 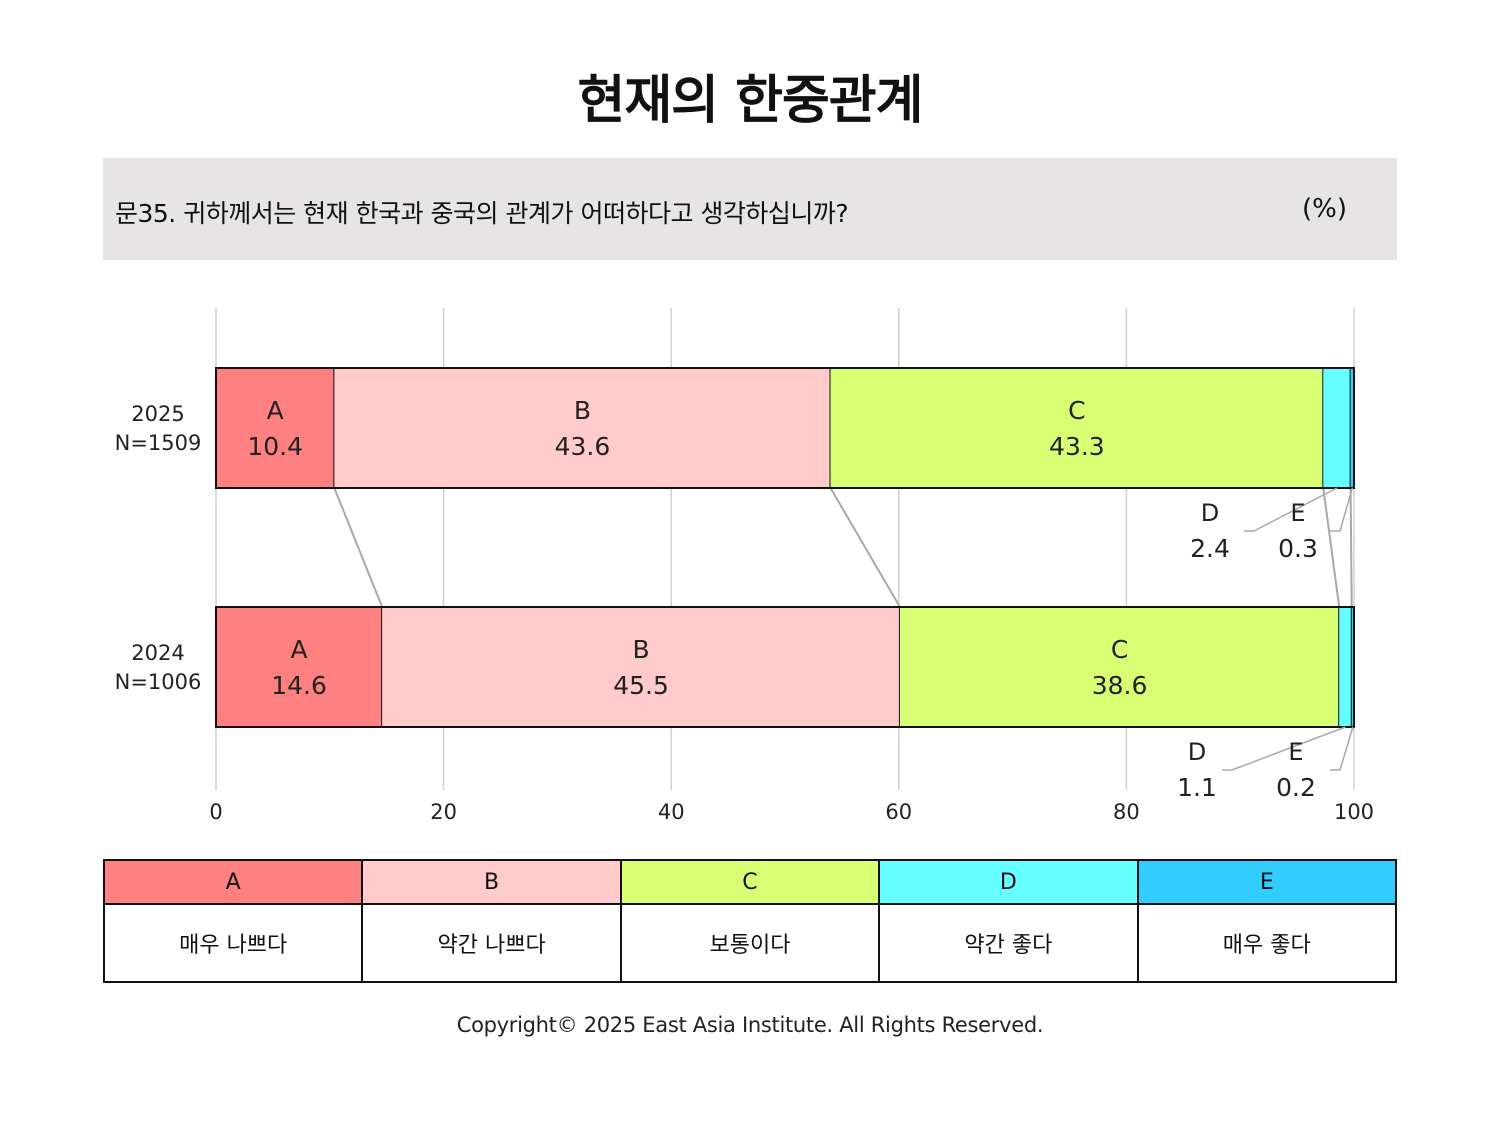 I want to click on data-label: 10.4, so click(x=275, y=446).